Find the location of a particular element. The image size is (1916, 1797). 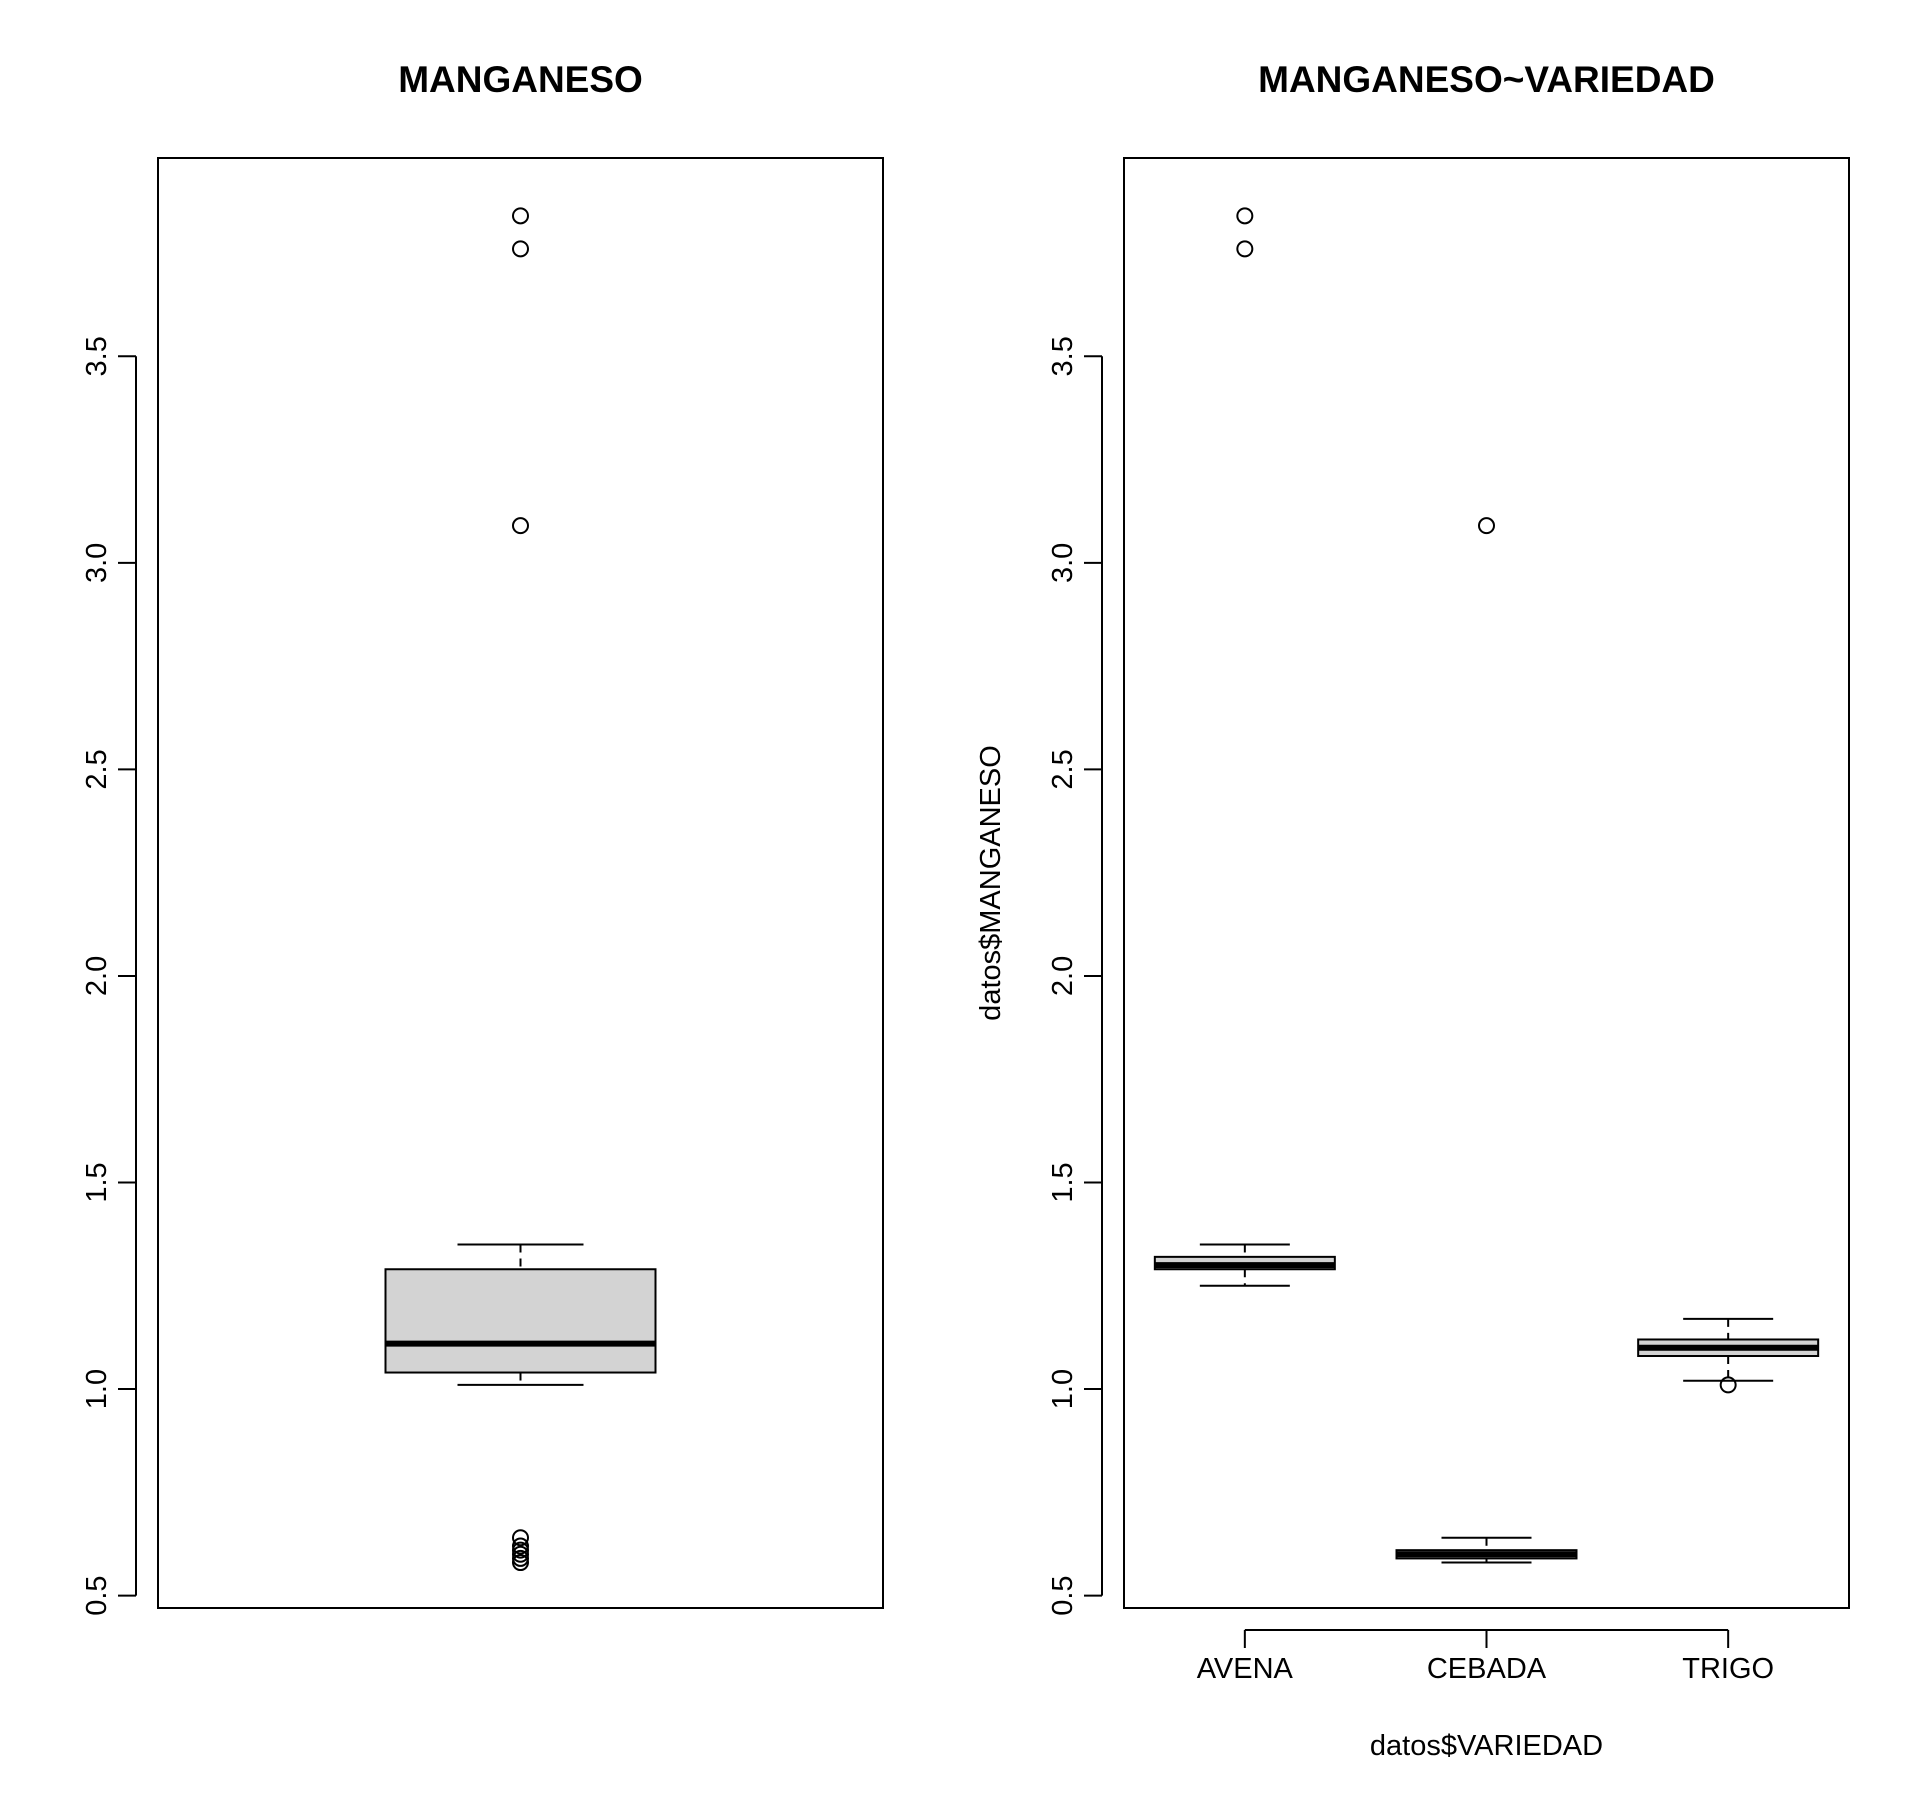

panel-1-y-tick-label-3: 2.0 is located at coordinates (97, 976).